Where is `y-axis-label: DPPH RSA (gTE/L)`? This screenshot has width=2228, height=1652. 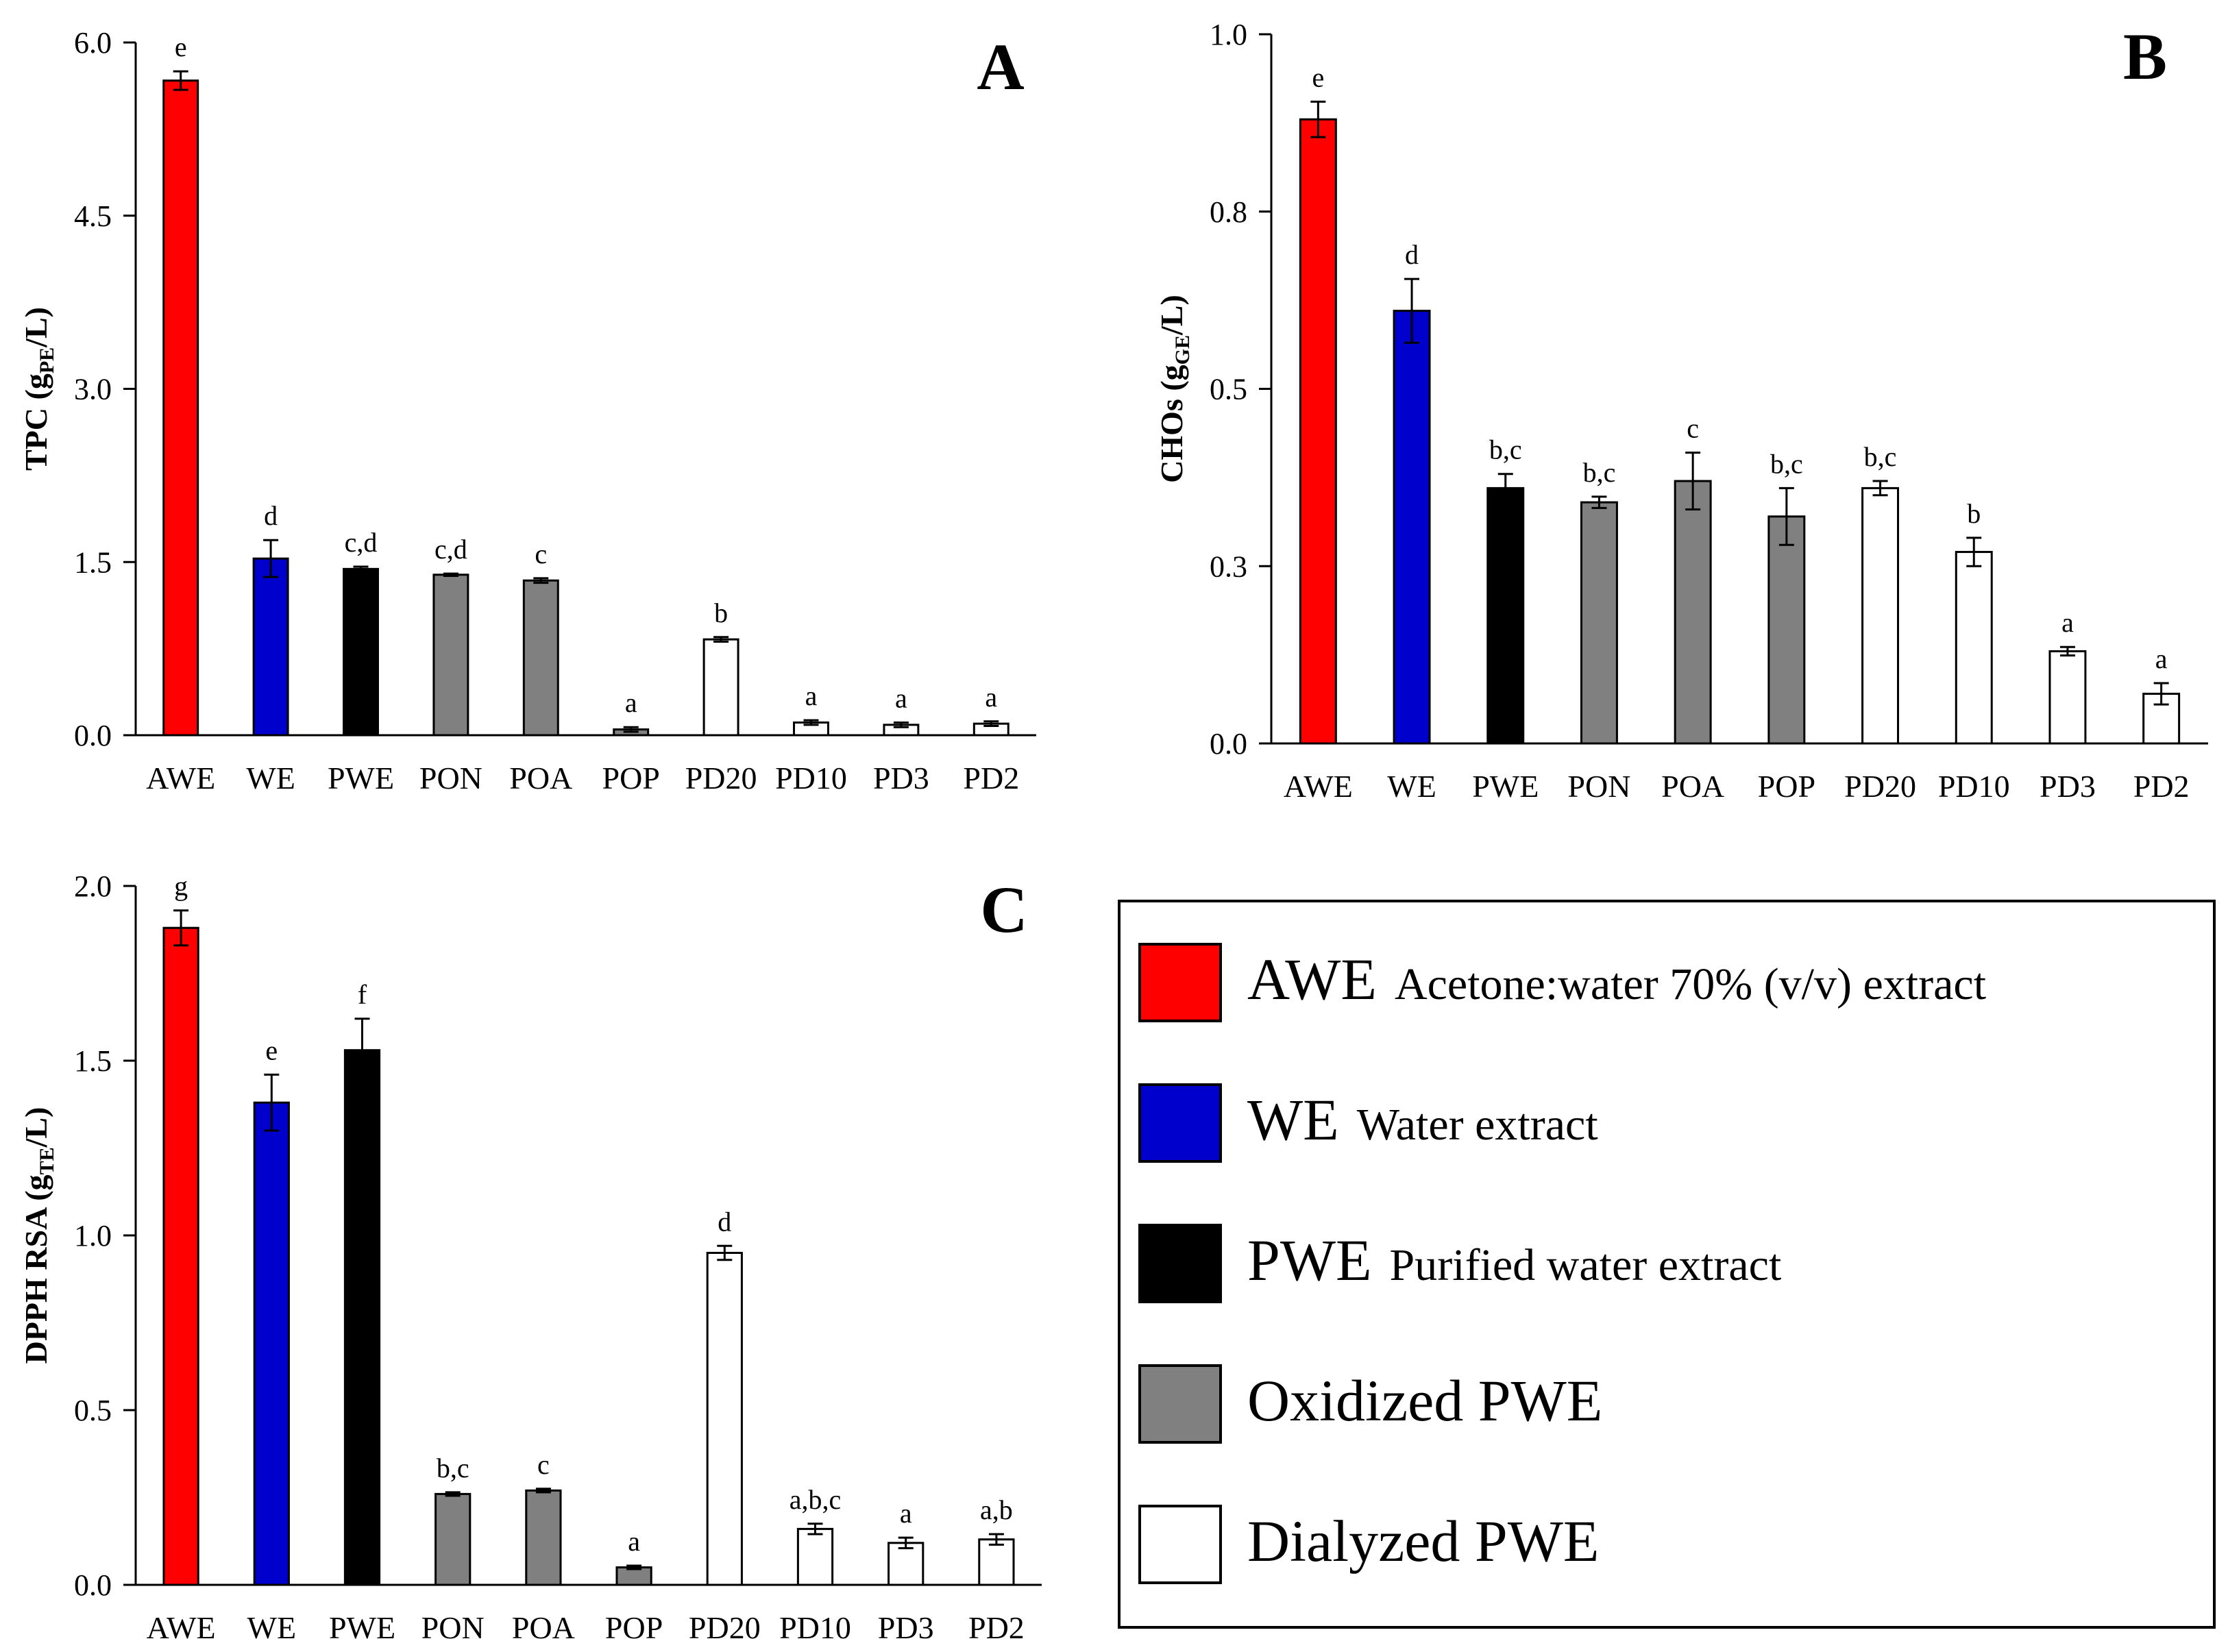
y-axis-label: DPPH RSA (gTE/L) is located at coordinates (38, 1235).